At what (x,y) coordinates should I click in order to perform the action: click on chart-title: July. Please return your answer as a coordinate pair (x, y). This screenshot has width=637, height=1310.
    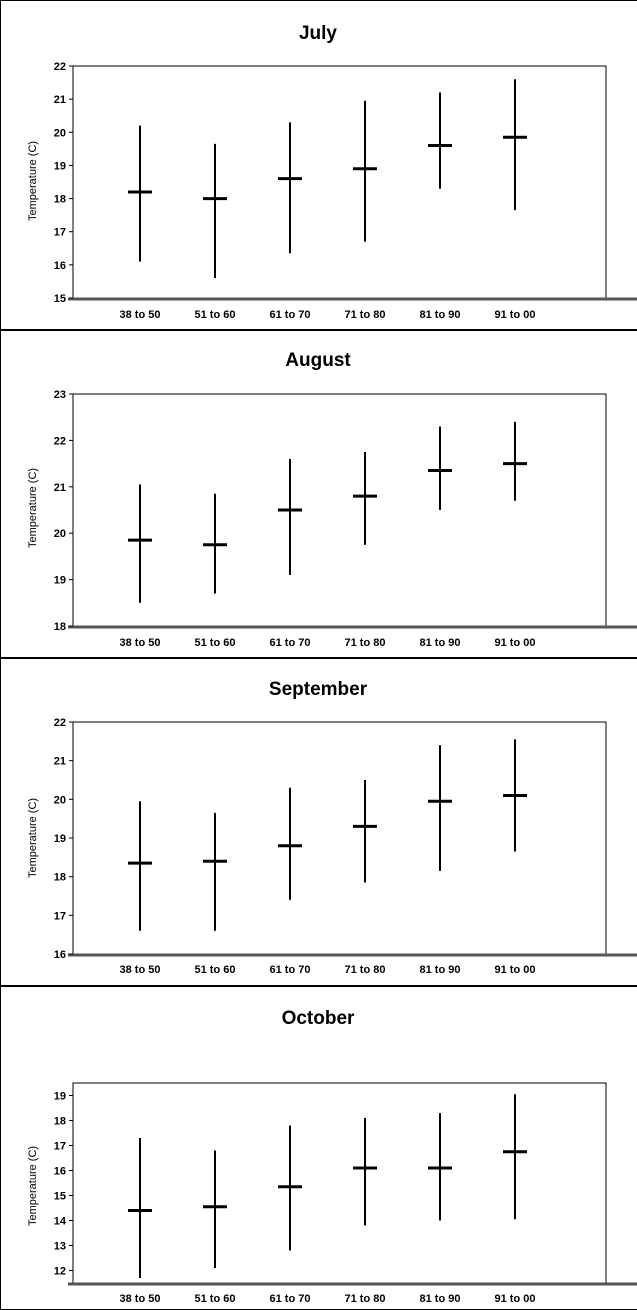
    Looking at the image, I should click on (318, 33).